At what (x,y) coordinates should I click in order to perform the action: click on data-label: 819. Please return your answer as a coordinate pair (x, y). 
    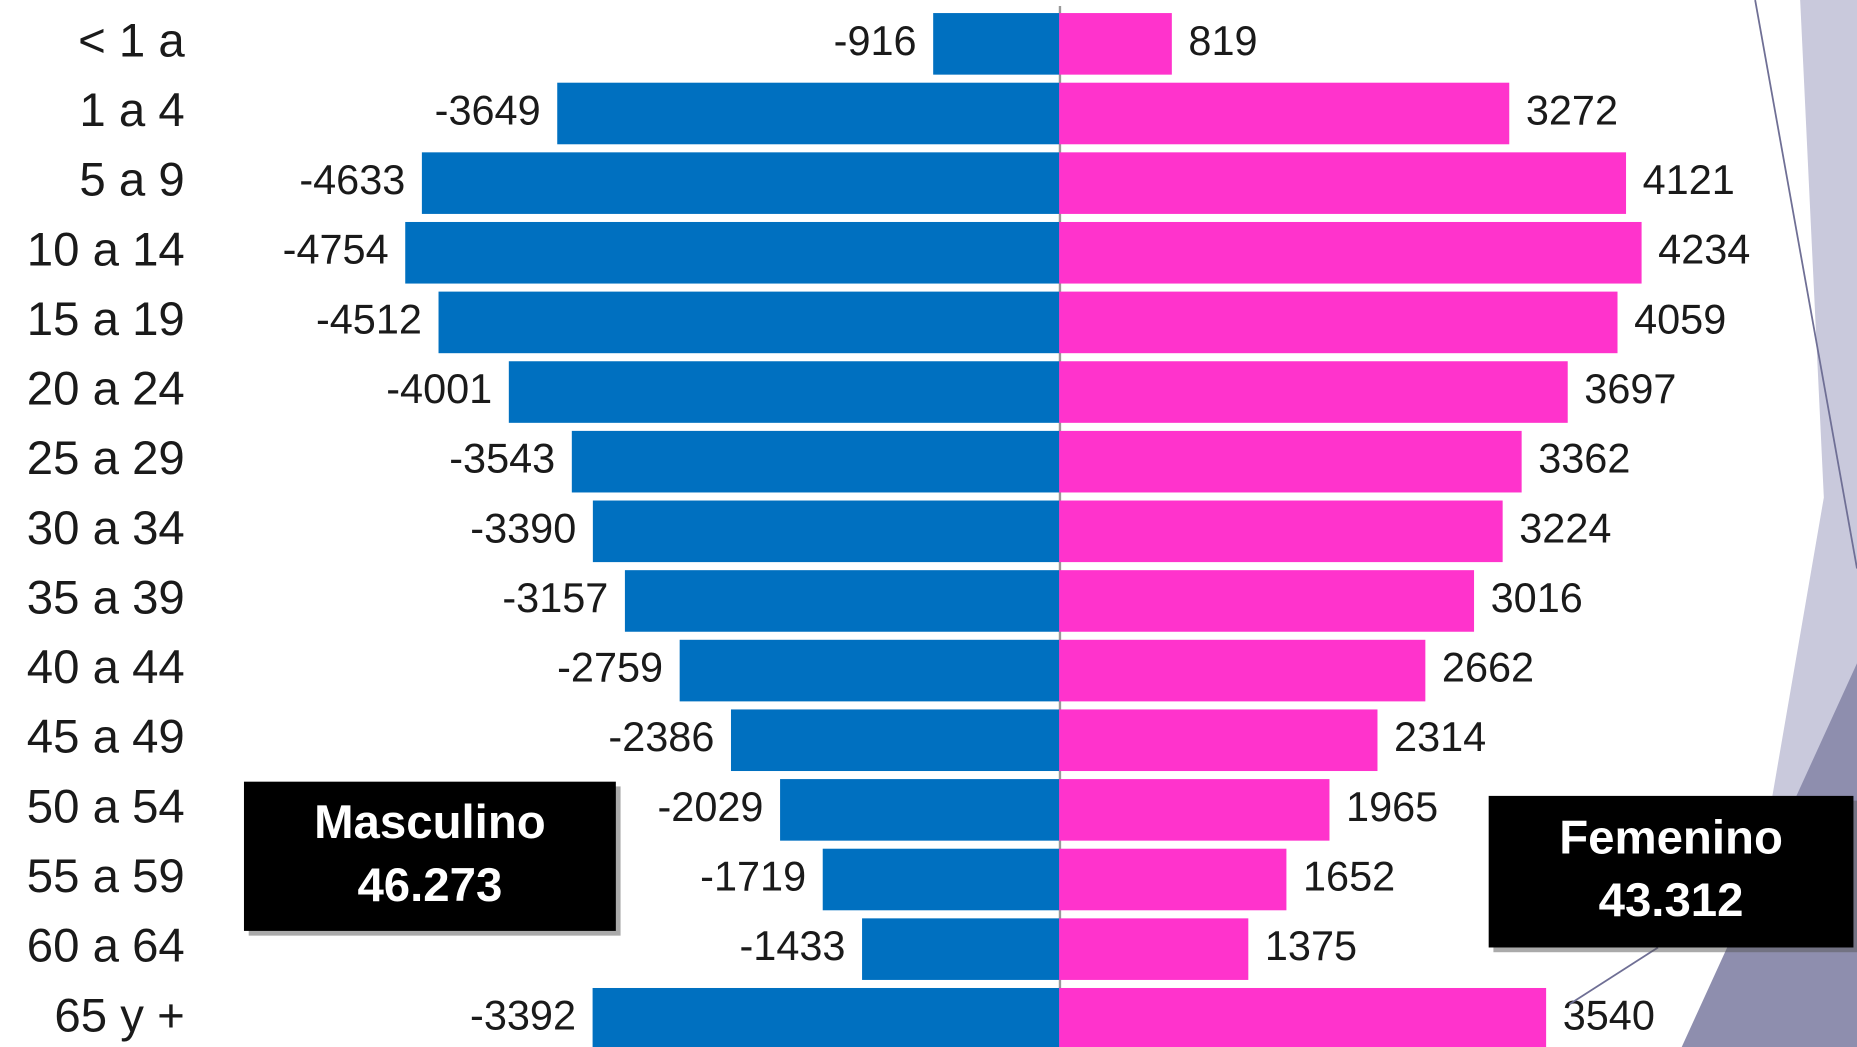
    Looking at the image, I should click on (1222, 40).